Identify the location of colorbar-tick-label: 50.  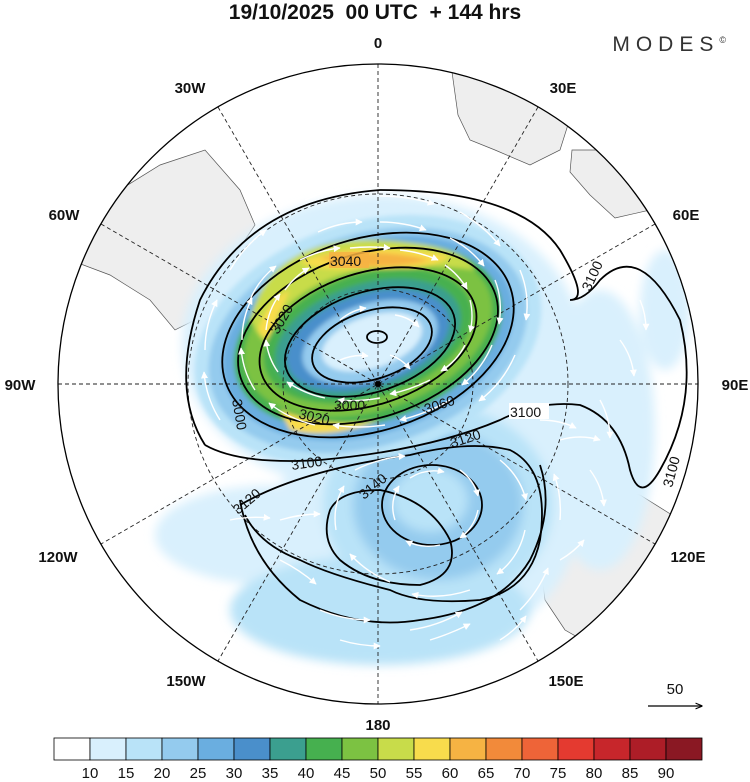
(378, 773).